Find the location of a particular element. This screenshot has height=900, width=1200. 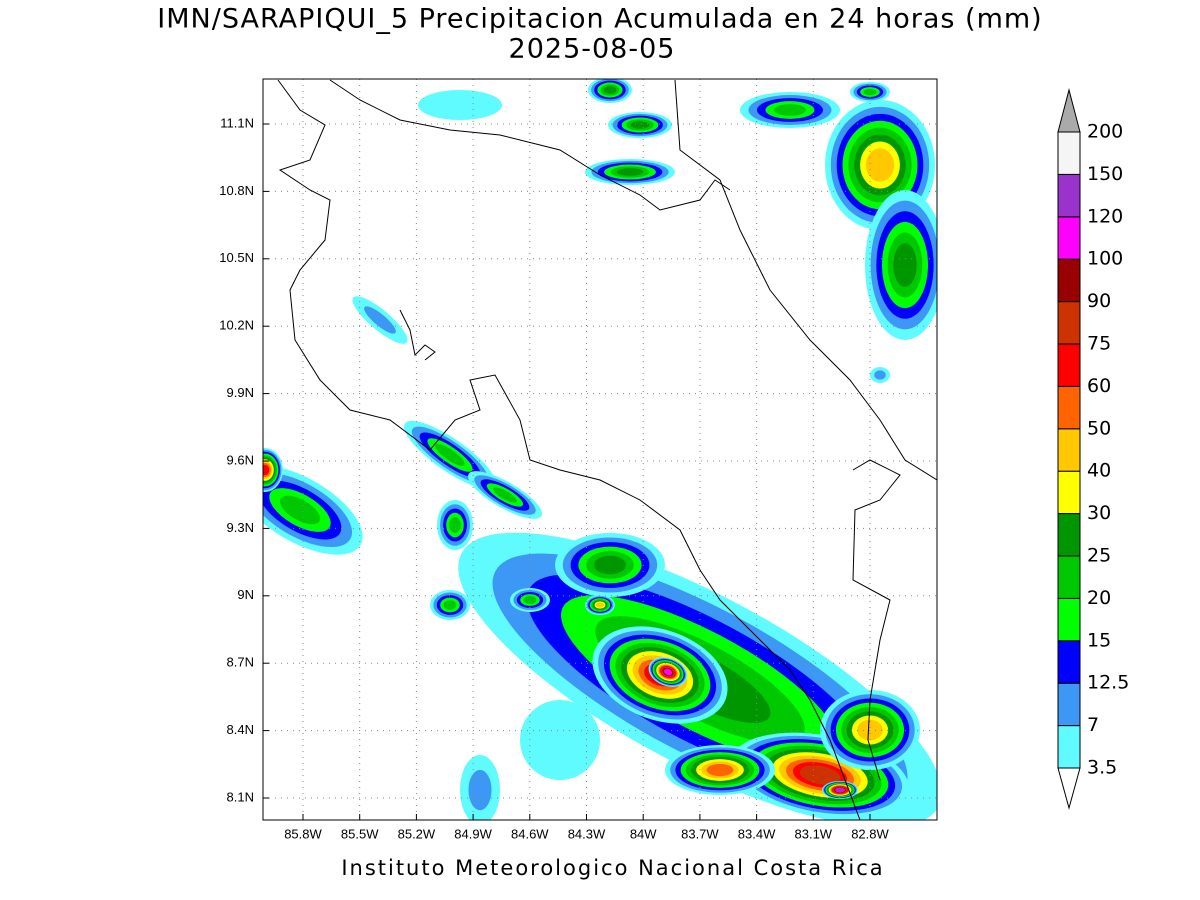

colorbar-label: 3.5 is located at coordinates (1102, 768).